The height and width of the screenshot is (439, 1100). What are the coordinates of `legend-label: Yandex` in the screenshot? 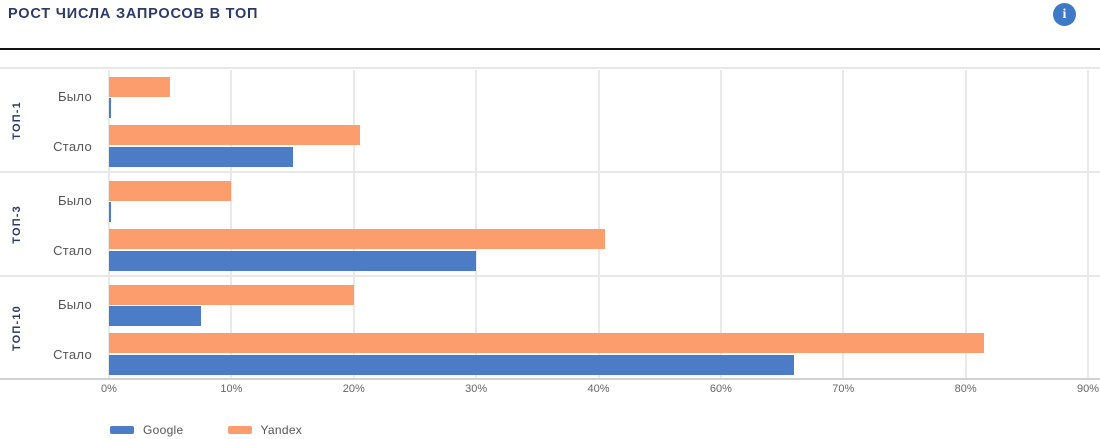 It's located at (281, 430).